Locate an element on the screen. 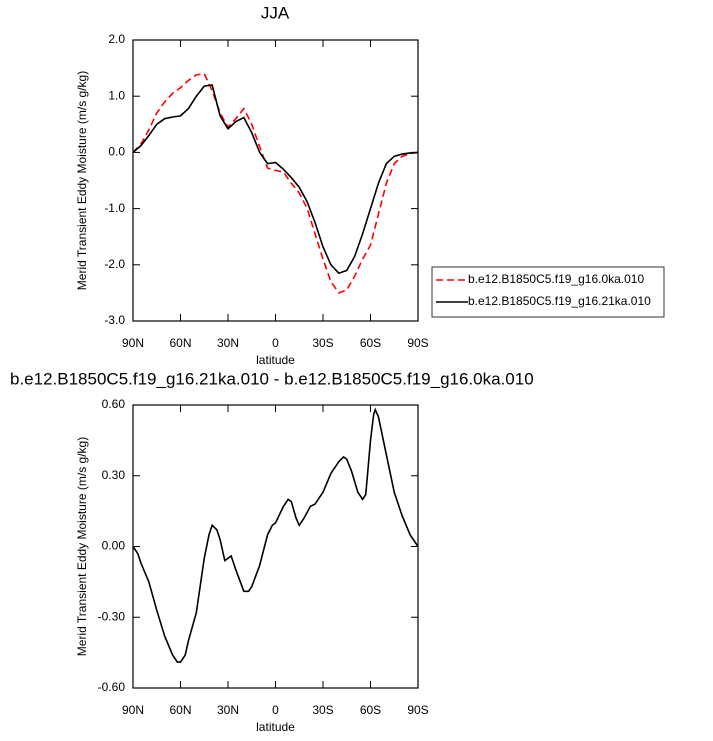 The height and width of the screenshot is (741, 713). y-tick-label: 0.0 is located at coordinates (116, 152).